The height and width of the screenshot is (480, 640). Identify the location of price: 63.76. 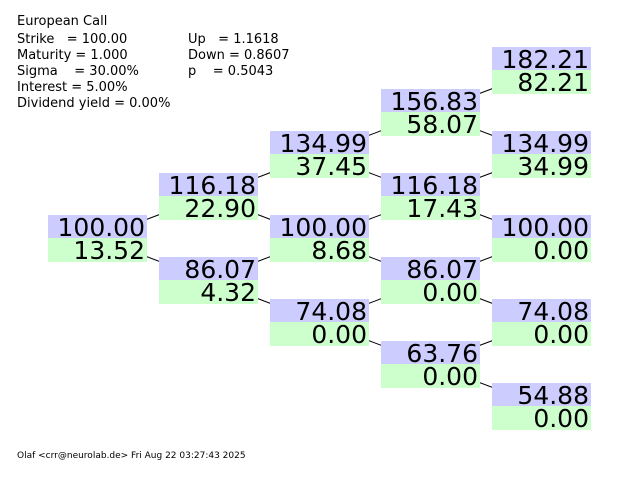
(442, 353).